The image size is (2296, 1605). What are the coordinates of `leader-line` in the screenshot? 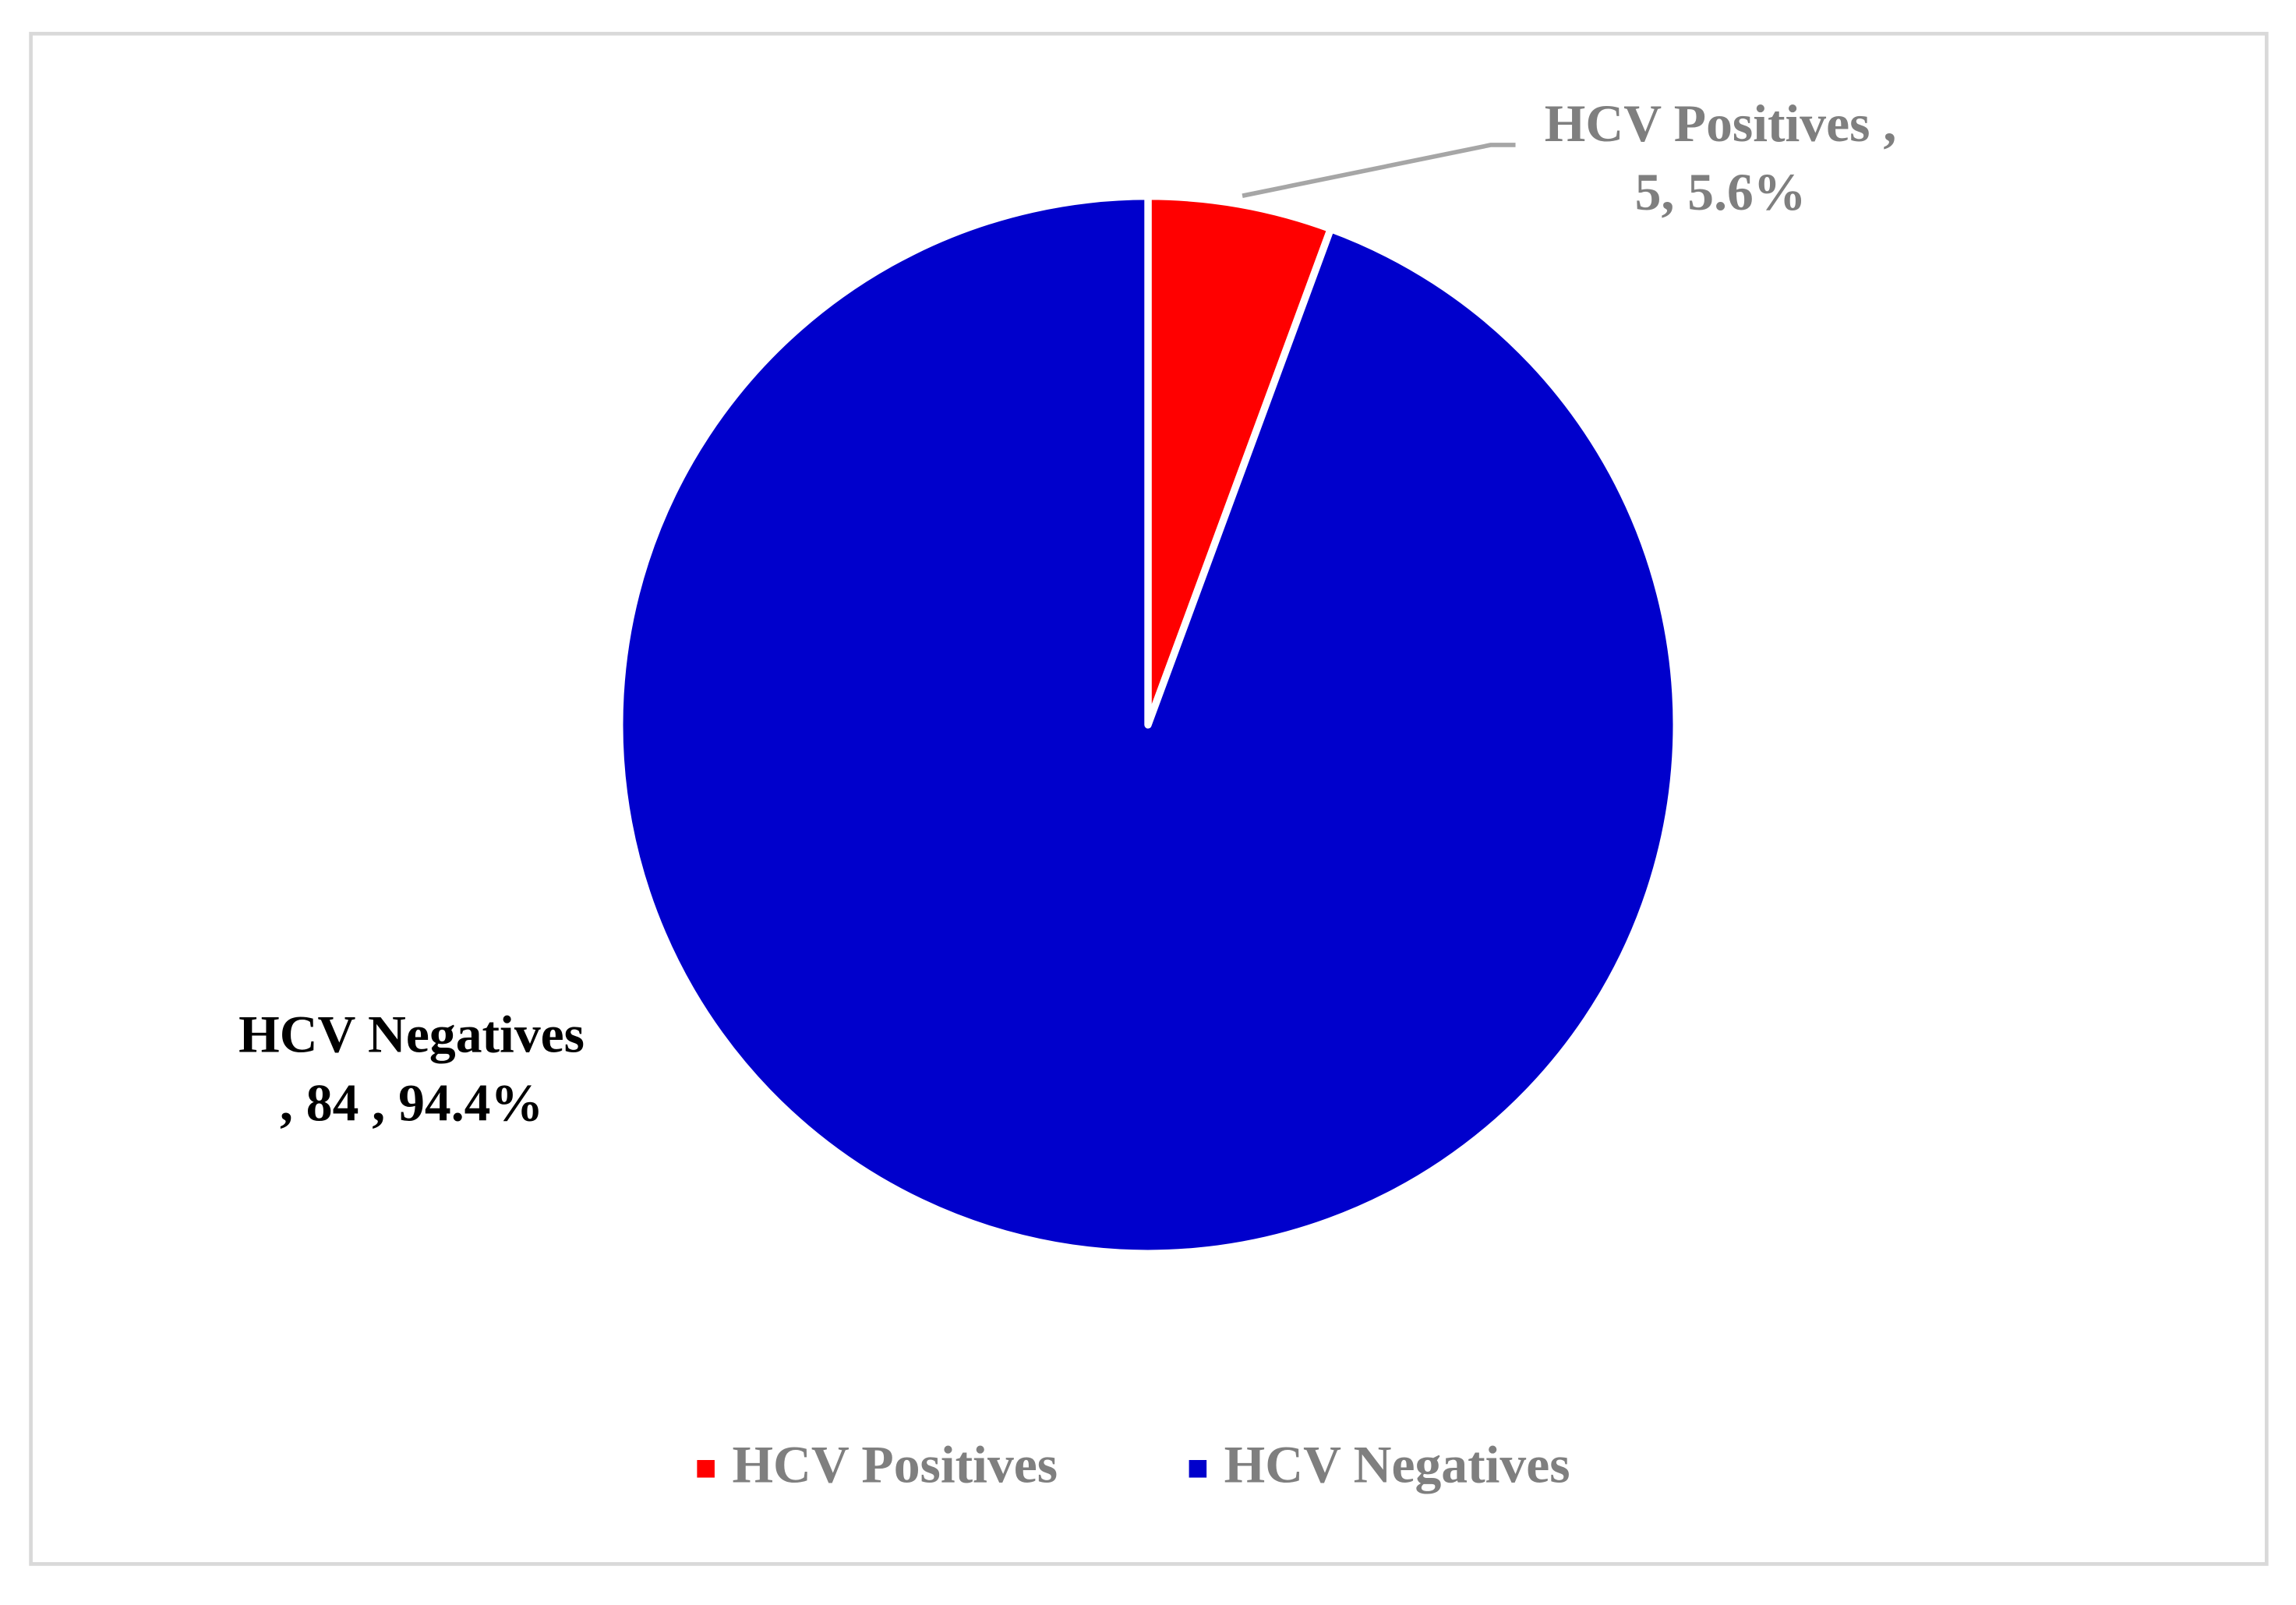 It's located at (1379, 170).